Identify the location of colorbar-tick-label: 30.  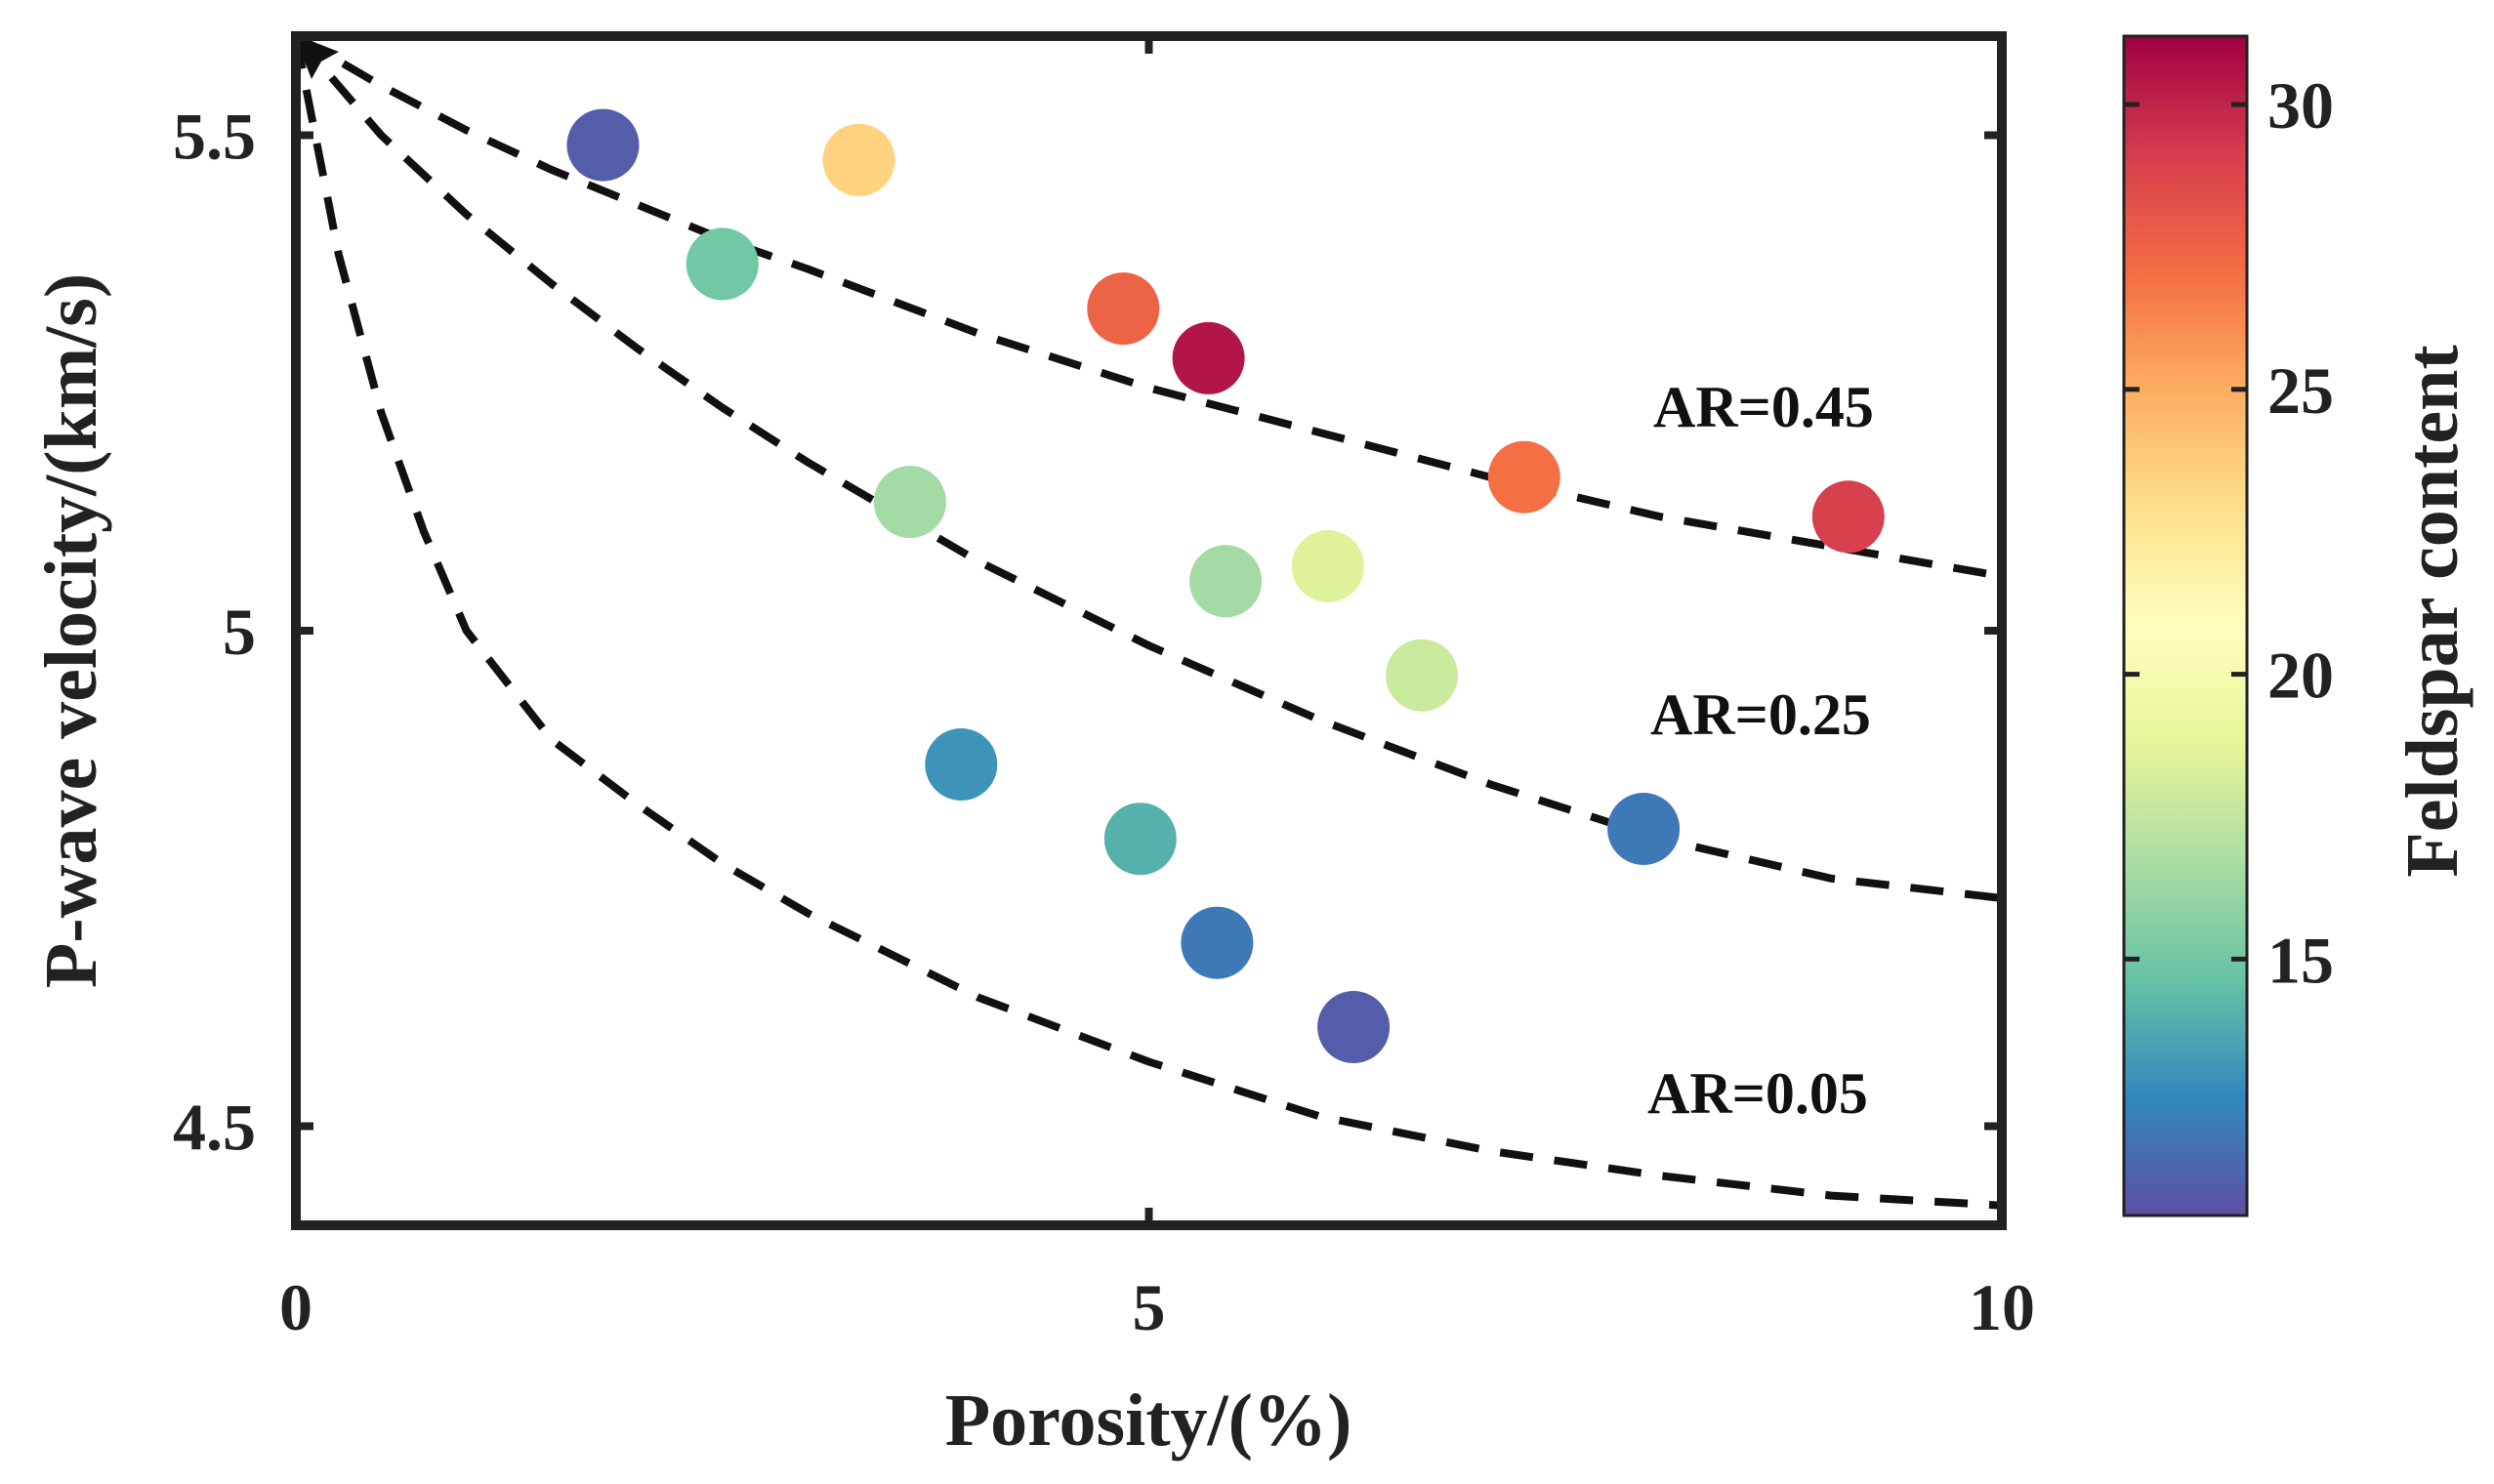
(2300, 106).